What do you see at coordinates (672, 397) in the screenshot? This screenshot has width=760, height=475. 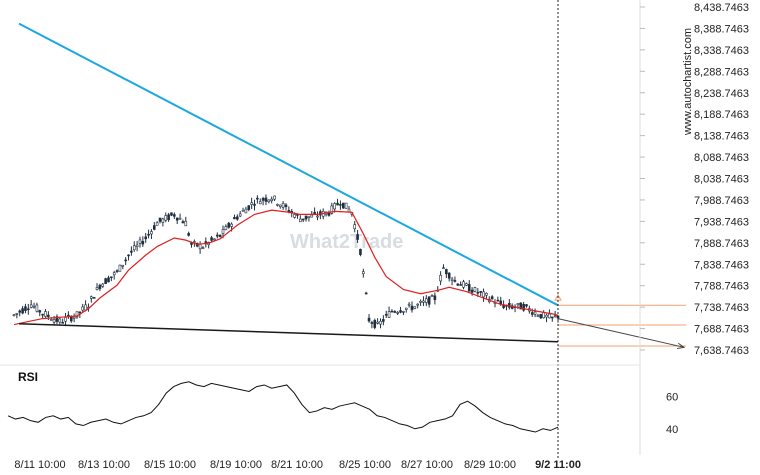 I see `rsi-tick-label: 60` at bounding box center [672, 397].